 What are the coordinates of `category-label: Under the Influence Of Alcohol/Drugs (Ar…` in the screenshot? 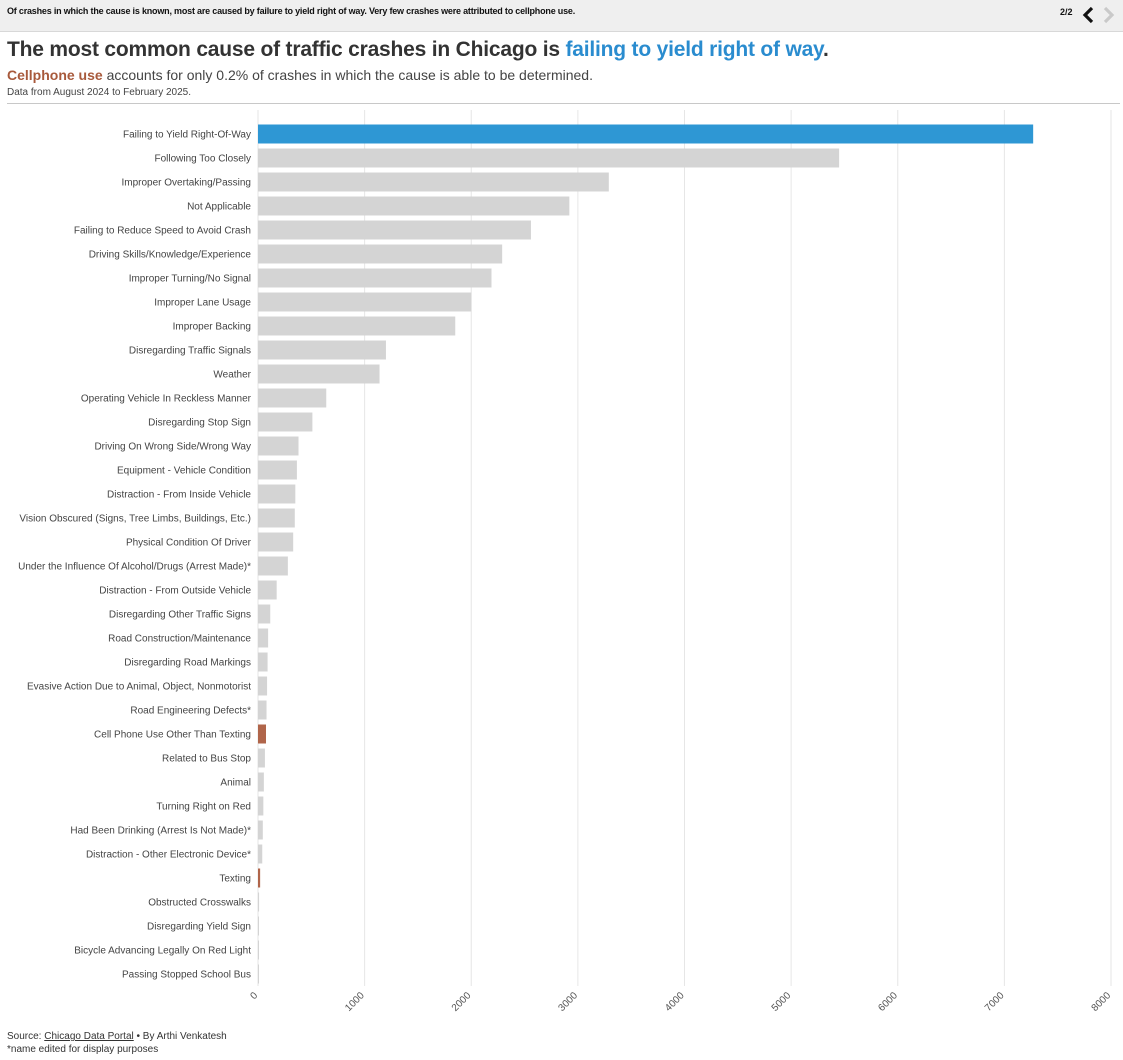 It's located at (134, 567).